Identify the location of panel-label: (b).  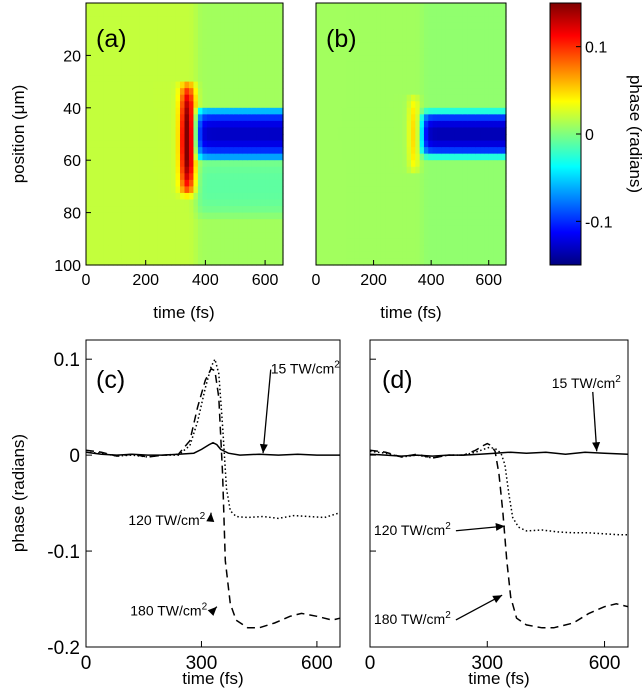
(341, 39).